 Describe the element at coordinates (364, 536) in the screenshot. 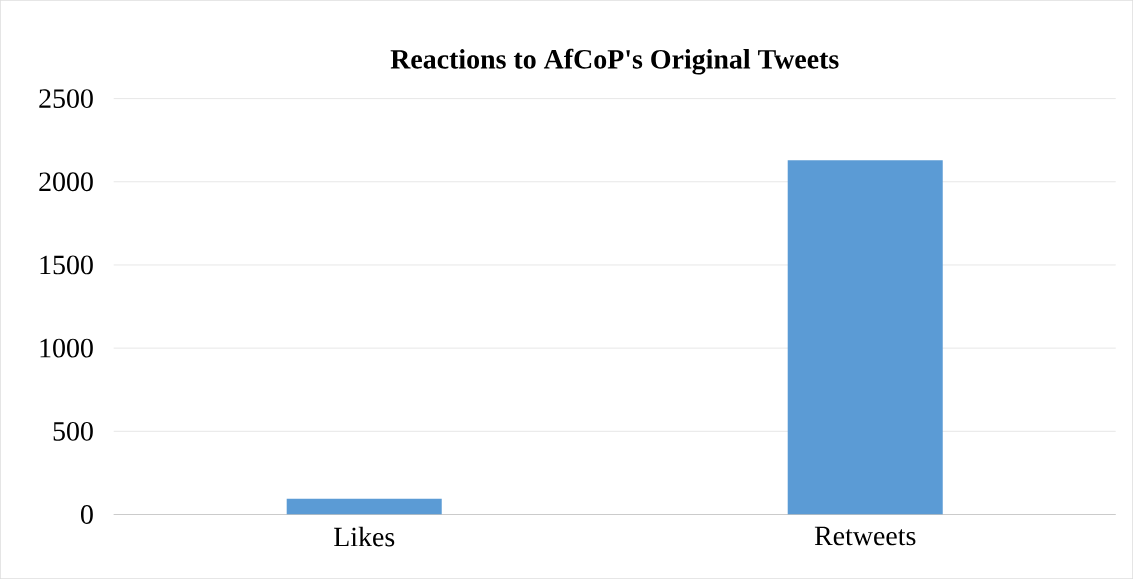

I see `x-tick-label: Likes` at that location.